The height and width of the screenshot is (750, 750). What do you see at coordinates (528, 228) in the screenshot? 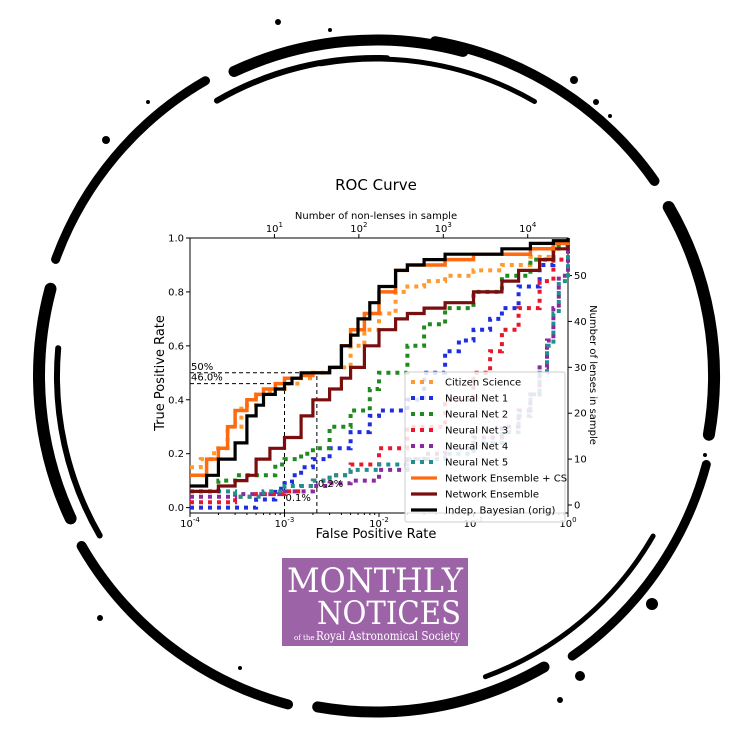
I see `top-x-tick-label: 10⁴` at bounding box center [528, 228].